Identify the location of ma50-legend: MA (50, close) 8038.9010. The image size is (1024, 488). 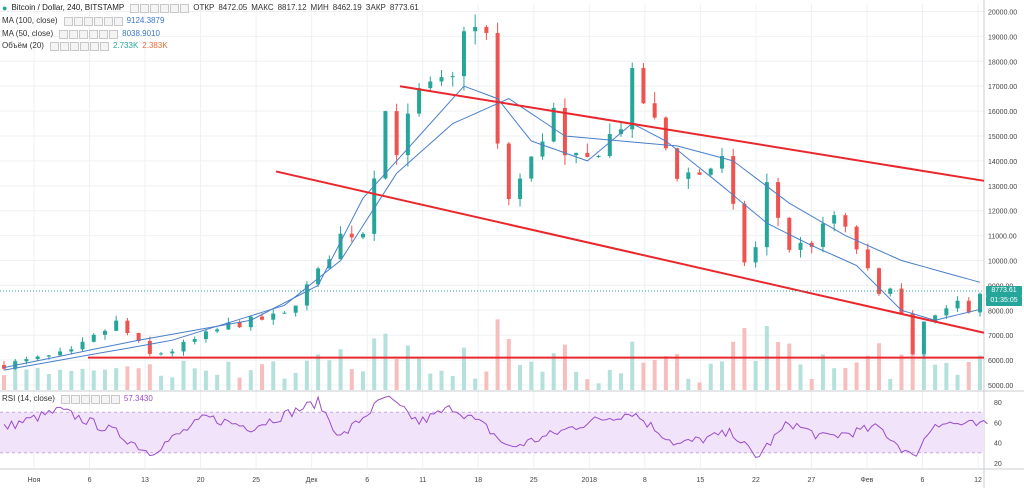
(81, 34).